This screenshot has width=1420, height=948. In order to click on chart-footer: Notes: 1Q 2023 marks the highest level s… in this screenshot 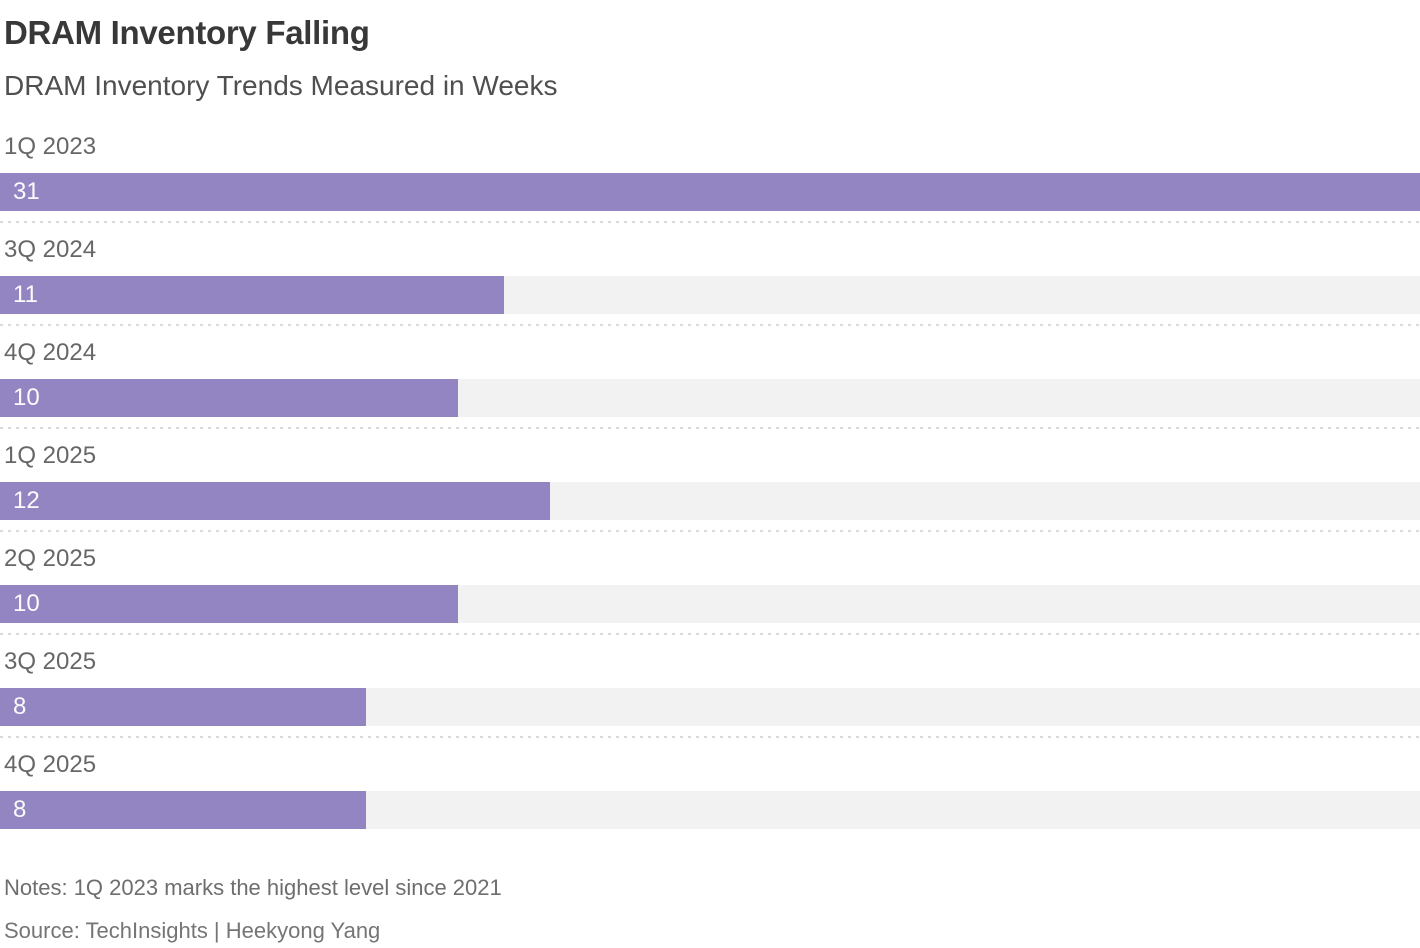, I will do `click(710, 910)`.